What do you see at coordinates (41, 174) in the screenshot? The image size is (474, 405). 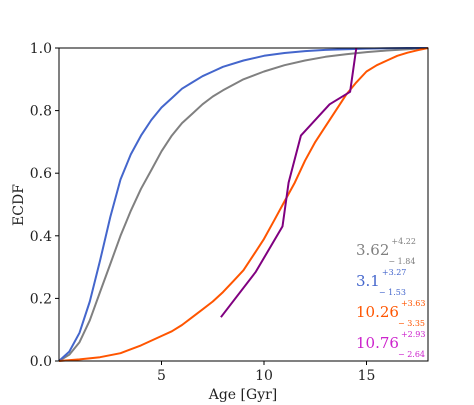 I see `y-tick-label: 0.6` at bounding box center [41, 174].